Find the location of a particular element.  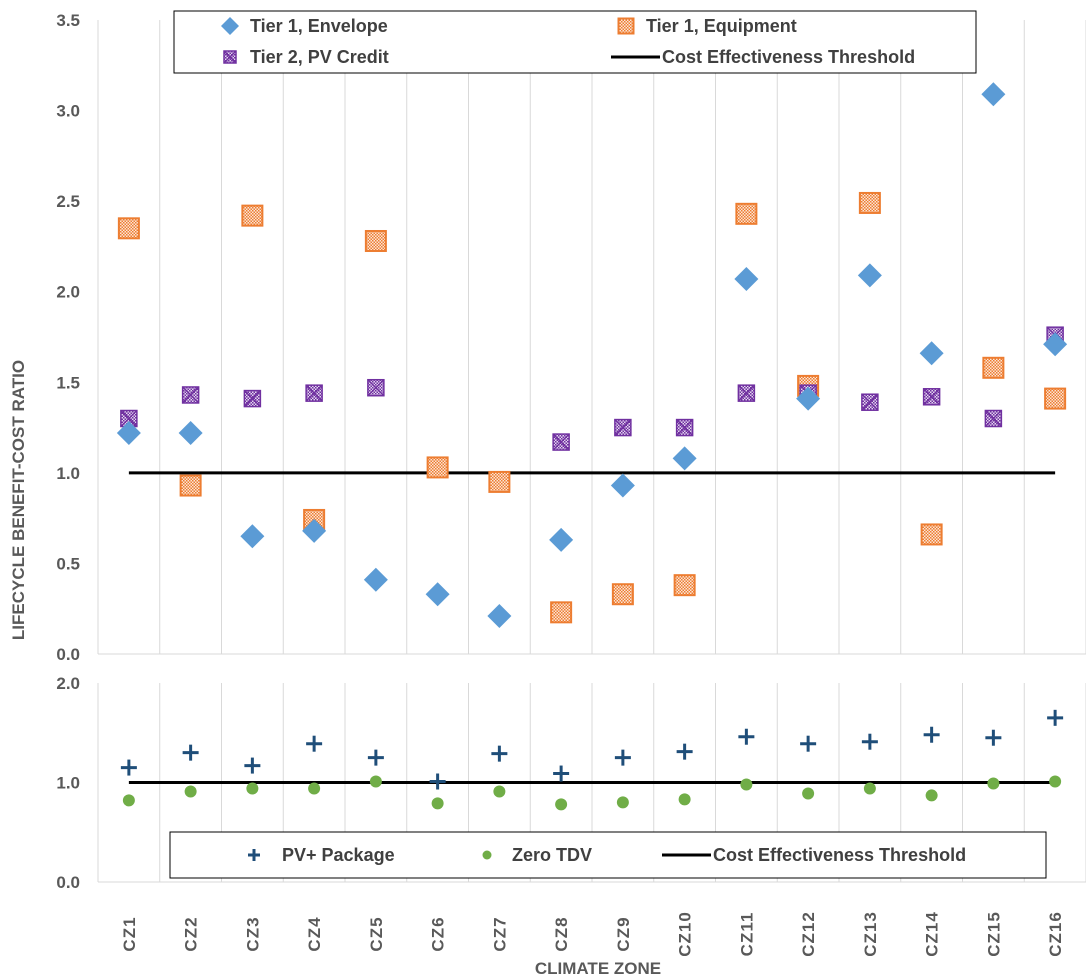

top-y-tick-label: 1.5 is located at coordinates (68, 382).